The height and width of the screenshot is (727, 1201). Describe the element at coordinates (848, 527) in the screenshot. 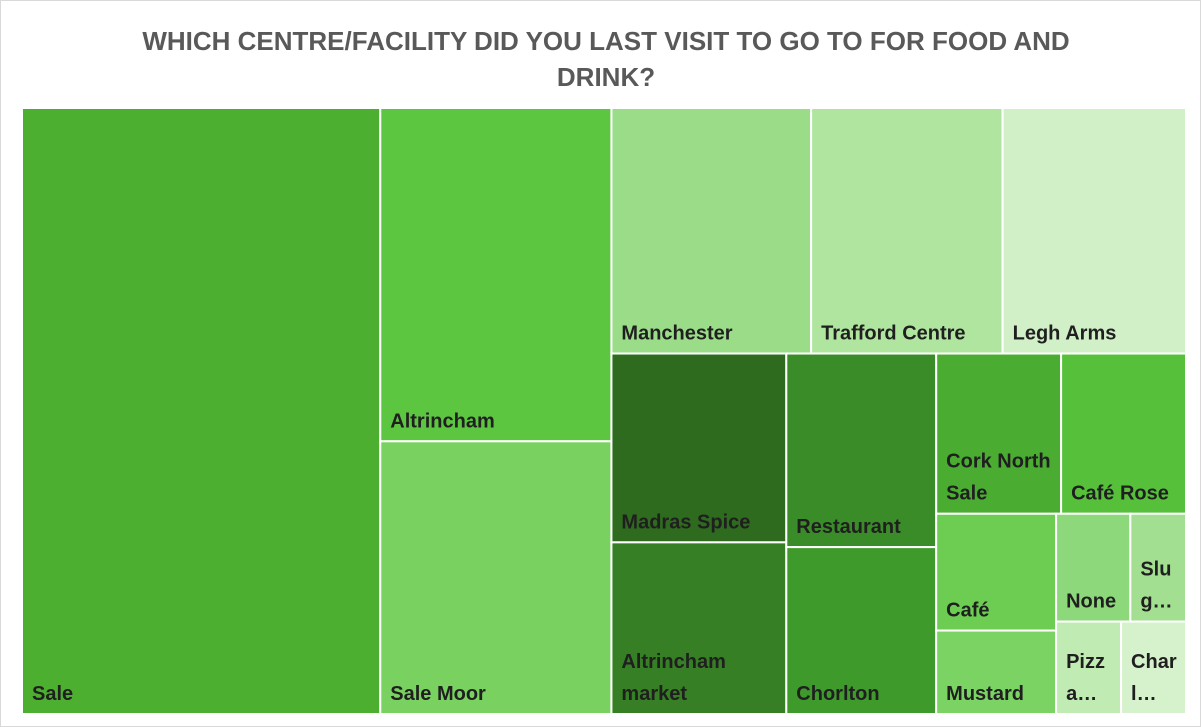

I see `tile-label: Restaurant` at that location.